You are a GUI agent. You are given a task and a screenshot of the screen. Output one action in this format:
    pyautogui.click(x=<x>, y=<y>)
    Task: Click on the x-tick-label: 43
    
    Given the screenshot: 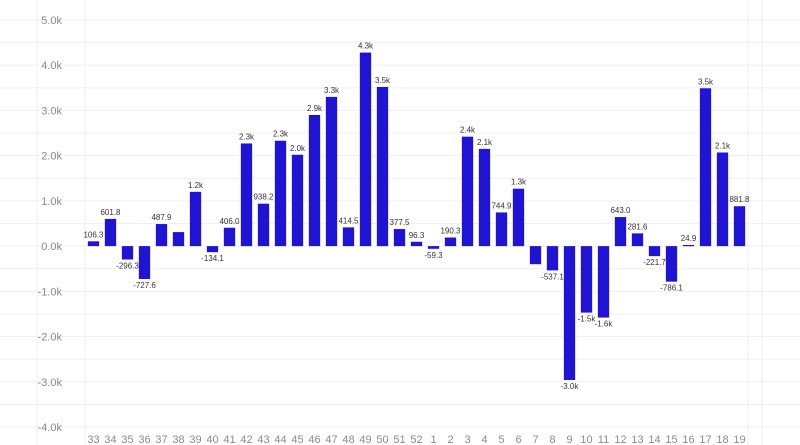 What is the action you would take?
    pyautogui.click(x=263, y=439)
    